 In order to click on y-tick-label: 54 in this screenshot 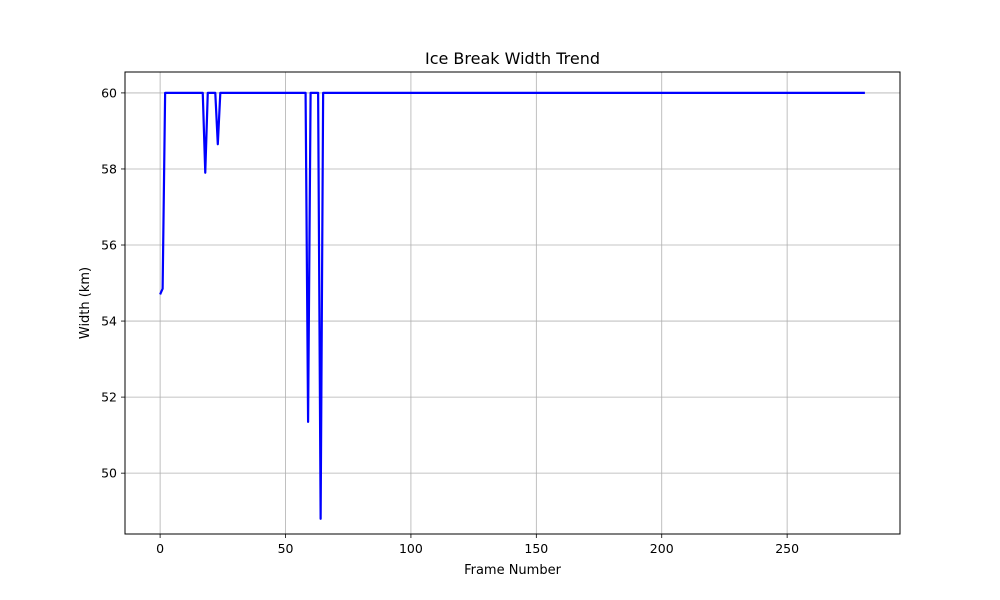, I will do `click(109, 321)`.